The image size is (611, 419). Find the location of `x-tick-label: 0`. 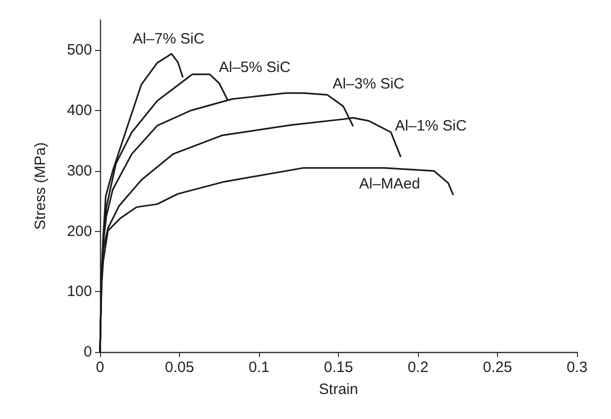

x-tick-label: 0 is located at coordinates (100, 367).